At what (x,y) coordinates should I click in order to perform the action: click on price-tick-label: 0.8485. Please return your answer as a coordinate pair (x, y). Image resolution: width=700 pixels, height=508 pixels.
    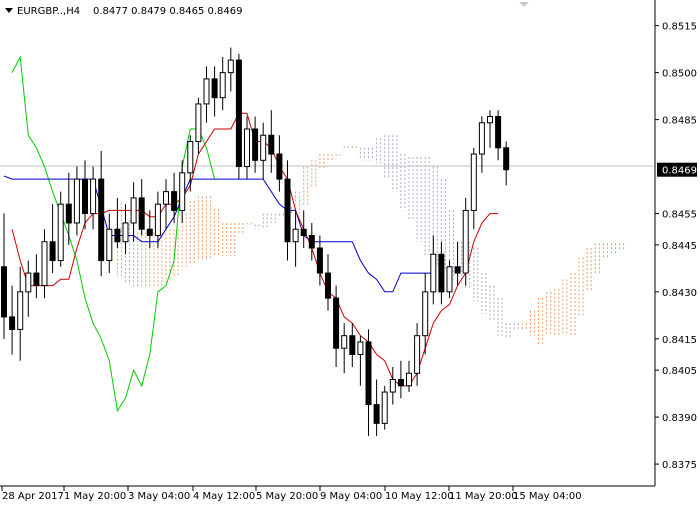
    Looking at the image, I should click on (679, 121).